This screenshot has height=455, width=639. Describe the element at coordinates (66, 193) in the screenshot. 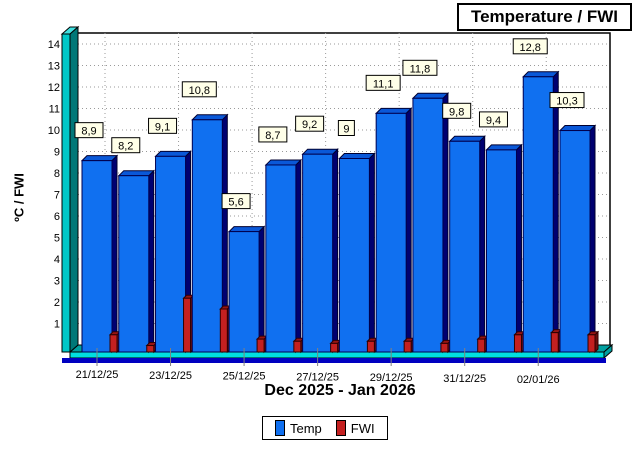

I see `wall-front` at that location.